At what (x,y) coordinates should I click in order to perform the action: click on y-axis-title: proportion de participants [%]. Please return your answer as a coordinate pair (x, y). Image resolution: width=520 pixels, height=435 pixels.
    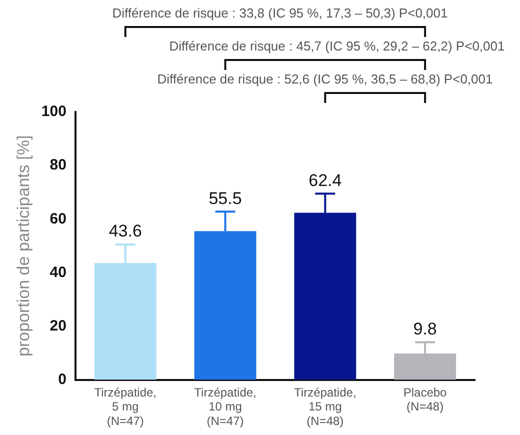
    Looking at the image, I should click on (23, 245).